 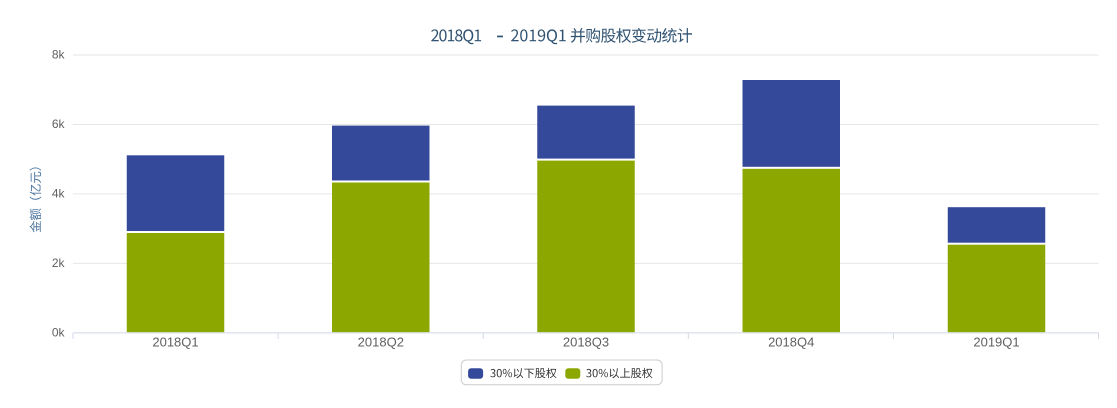 What do you see at coordinates (996, 341) in the screenshot?
I see `svg-text: 2019Q1` at bounding box center [996, 341].